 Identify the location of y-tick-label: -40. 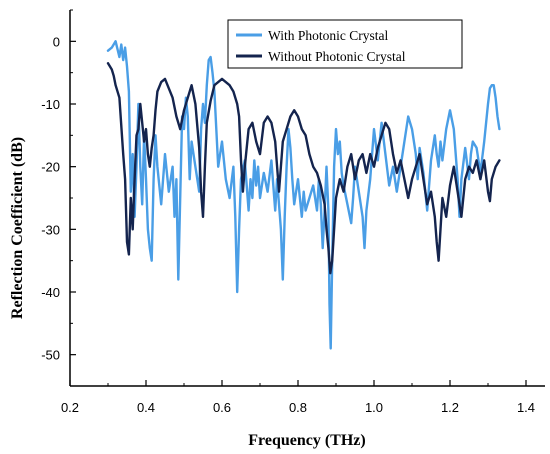
(50, 292).